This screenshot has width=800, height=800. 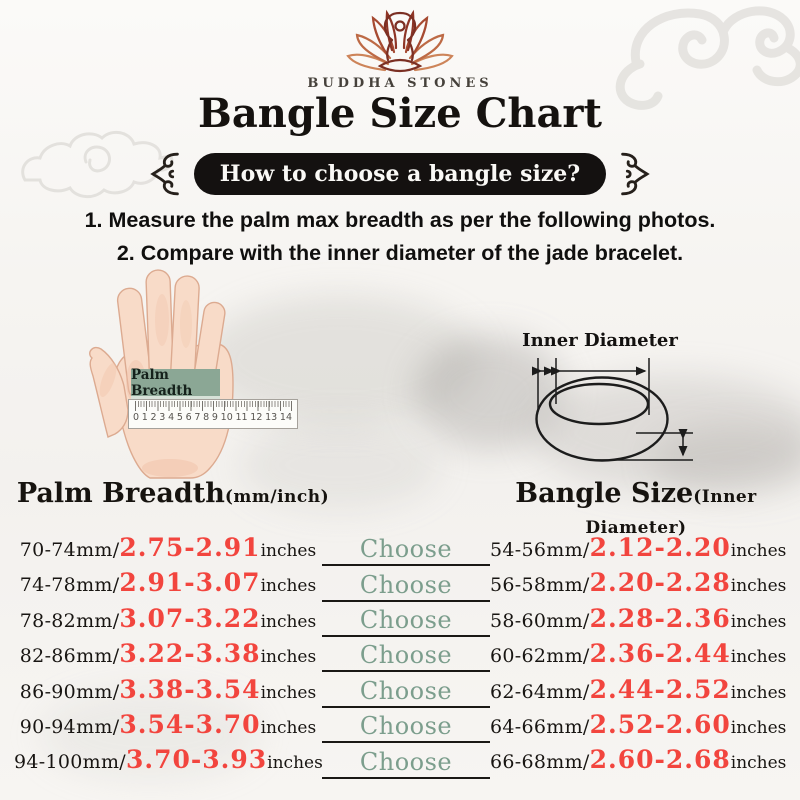 What do you see at coordinates (197, 760) in the screenshot?
I see `palm-inch-range: 3.70-3.93` at bounding box center [197, 760].